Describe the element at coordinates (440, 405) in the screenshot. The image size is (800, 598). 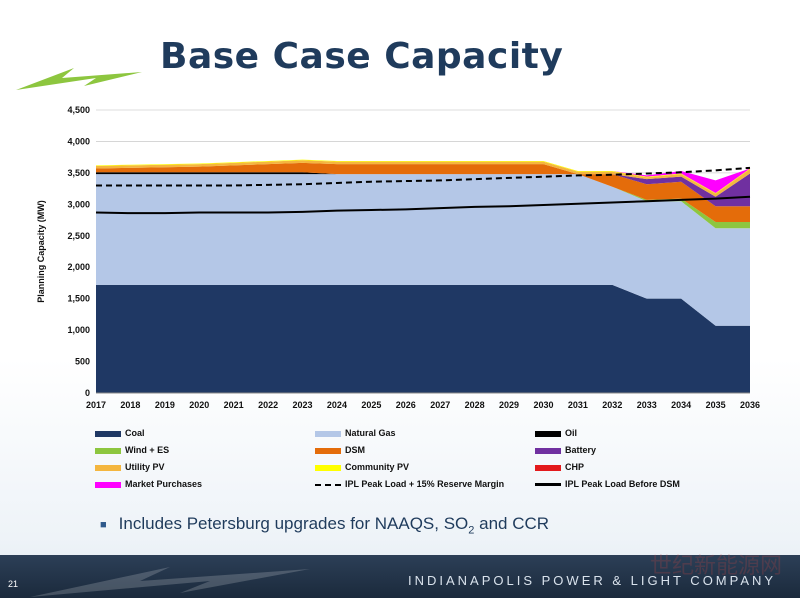
I see `x-tick-label: 2027` at that location.